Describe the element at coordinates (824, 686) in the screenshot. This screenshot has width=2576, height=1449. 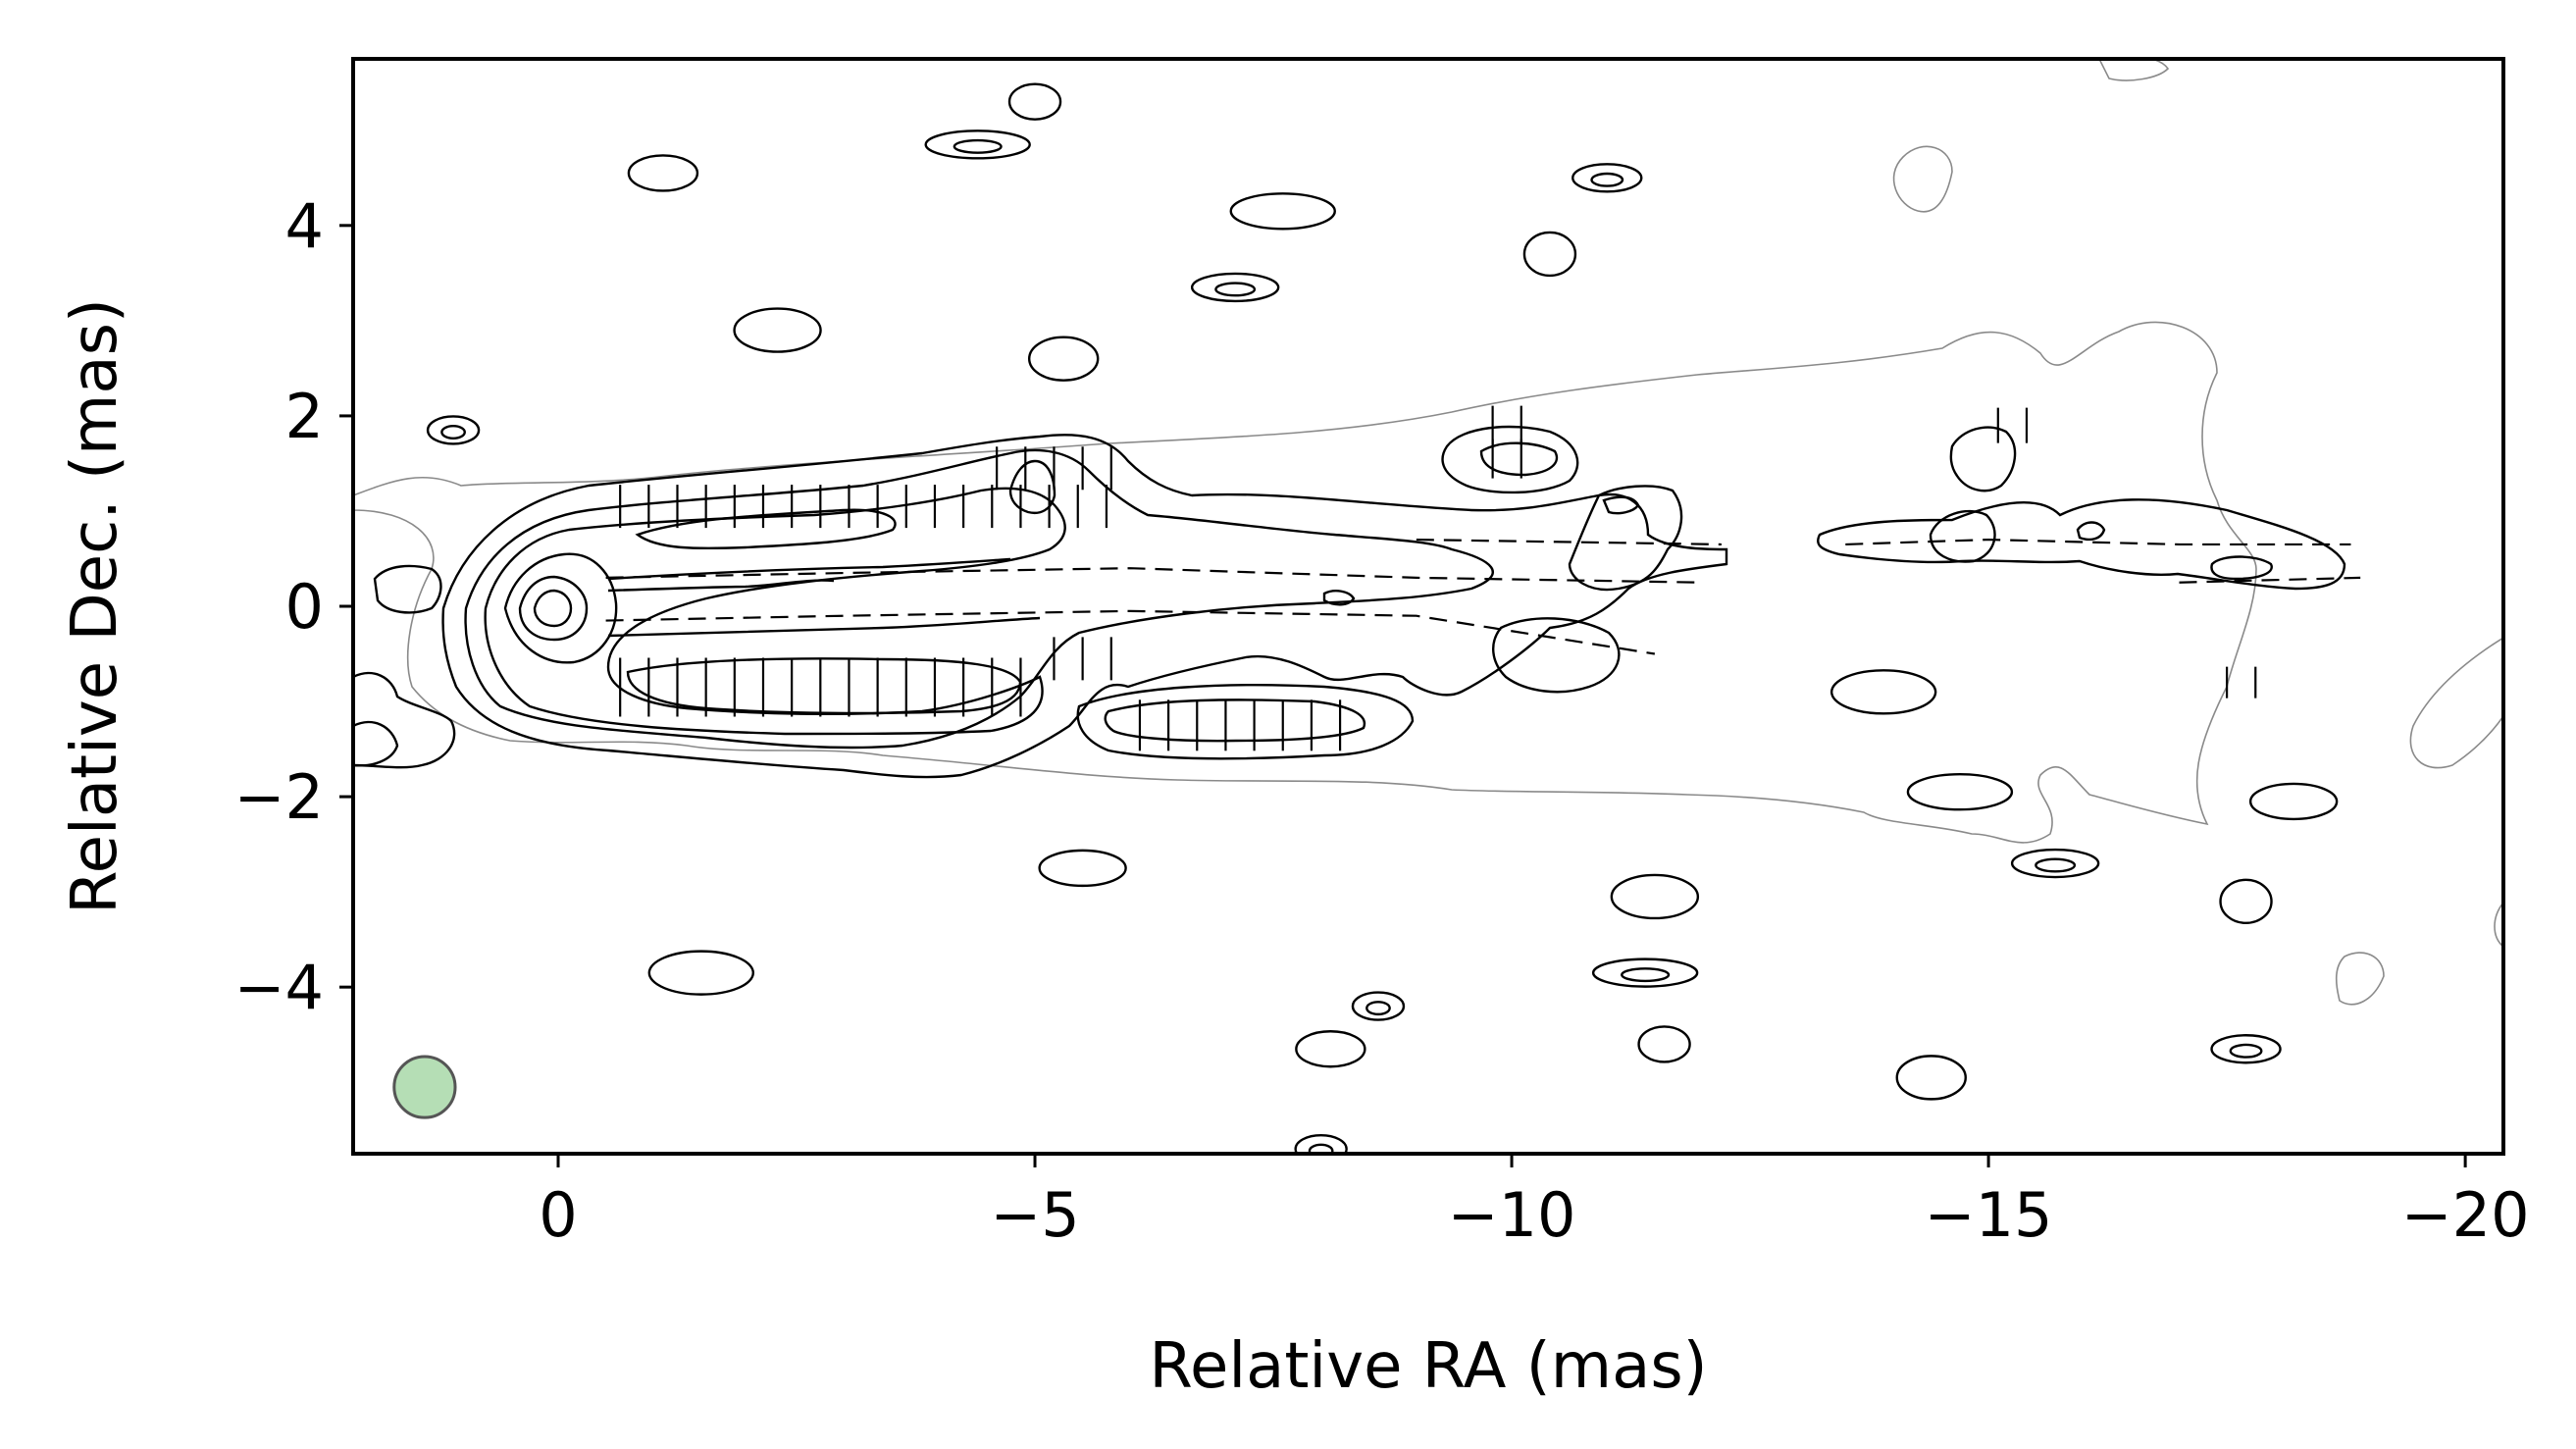
I see `lower-lobe-contour` at that location.